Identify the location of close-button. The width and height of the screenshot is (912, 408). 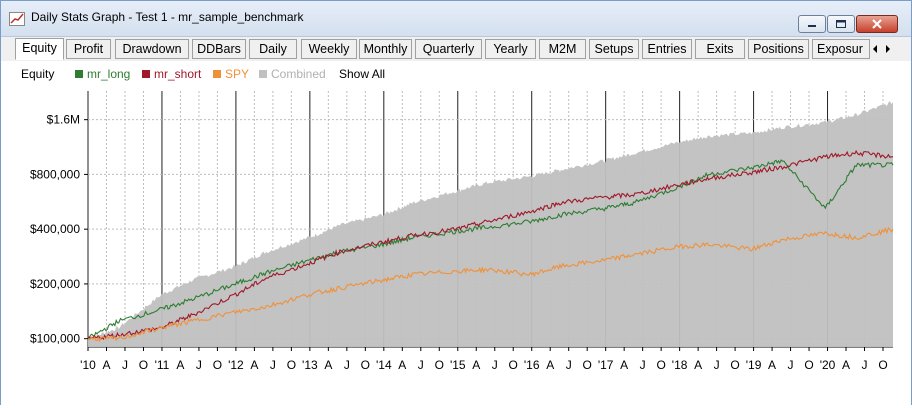
(877, 24).